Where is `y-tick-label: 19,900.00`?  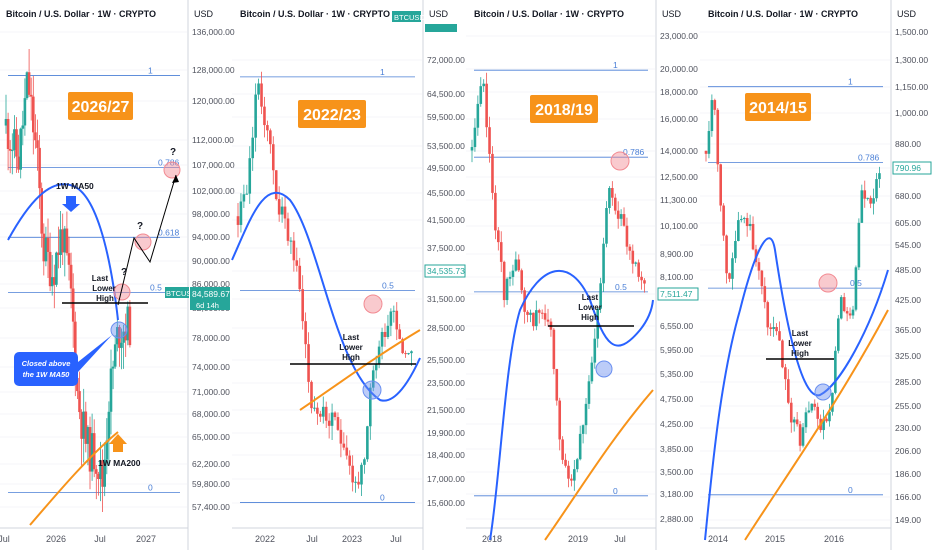 y-tick-label: 19,900.00 is located at coordinates (446, 433).